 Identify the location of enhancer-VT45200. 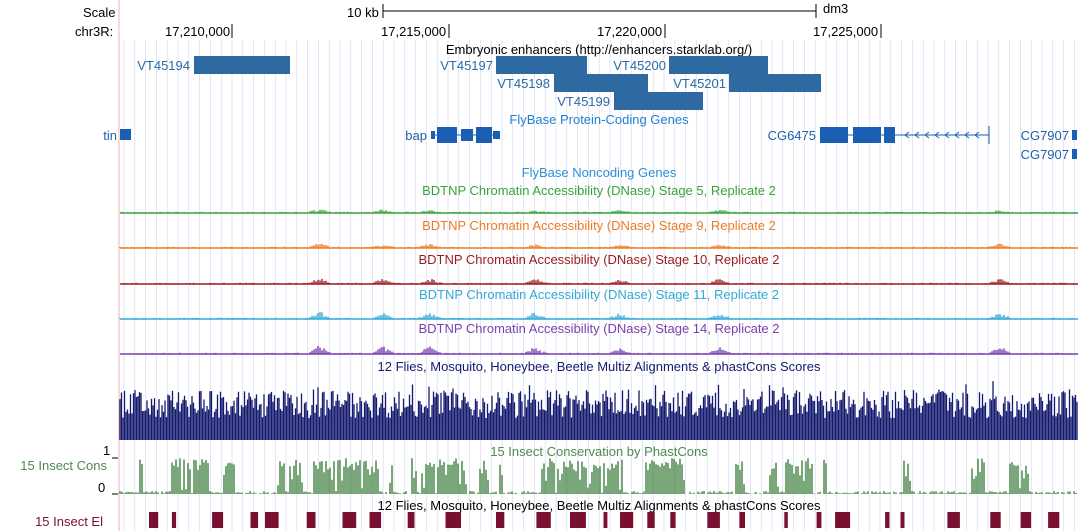
(718, 65).